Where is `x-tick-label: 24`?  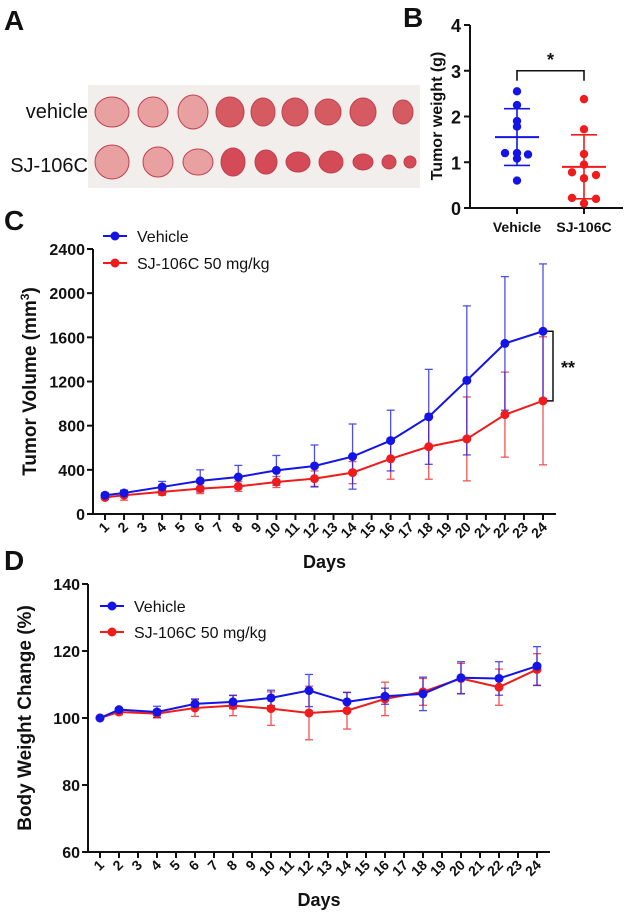 x-tick-label: 24 is located at coordinates (533, 868).